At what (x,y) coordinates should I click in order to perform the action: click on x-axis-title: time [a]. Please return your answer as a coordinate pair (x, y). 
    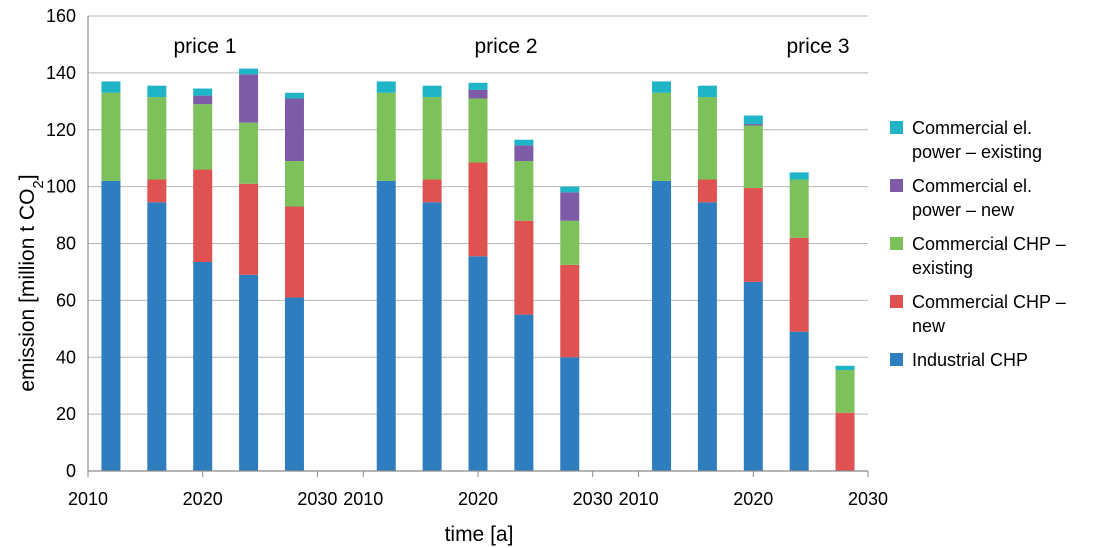
    Looking at the image, I should click on (479, 534).